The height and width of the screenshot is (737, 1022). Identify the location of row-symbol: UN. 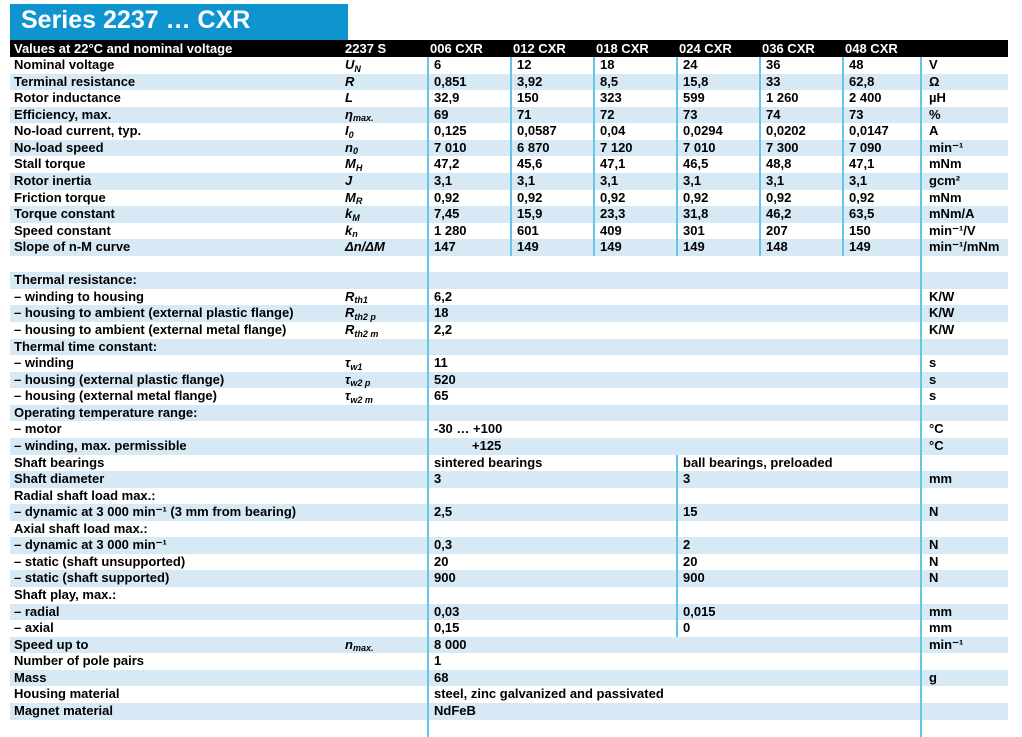
(353, 66).